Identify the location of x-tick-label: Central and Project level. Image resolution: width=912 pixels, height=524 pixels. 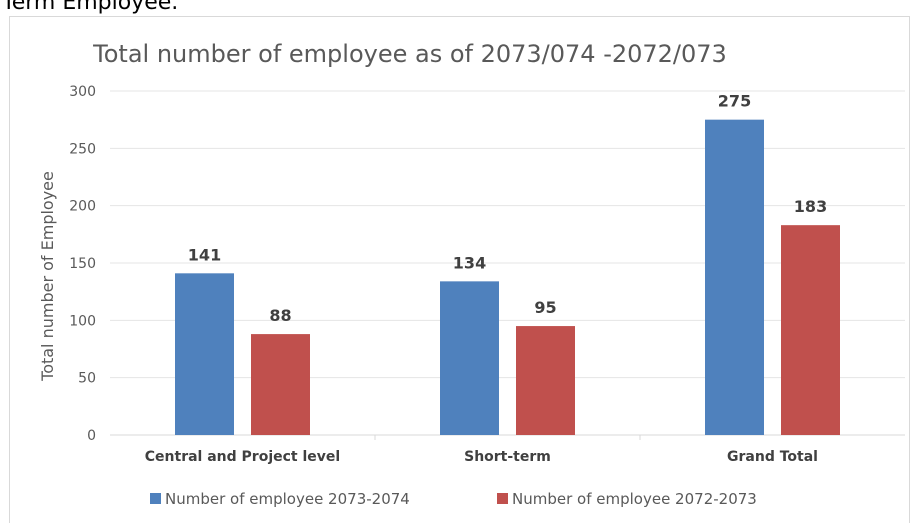
(242, 457).